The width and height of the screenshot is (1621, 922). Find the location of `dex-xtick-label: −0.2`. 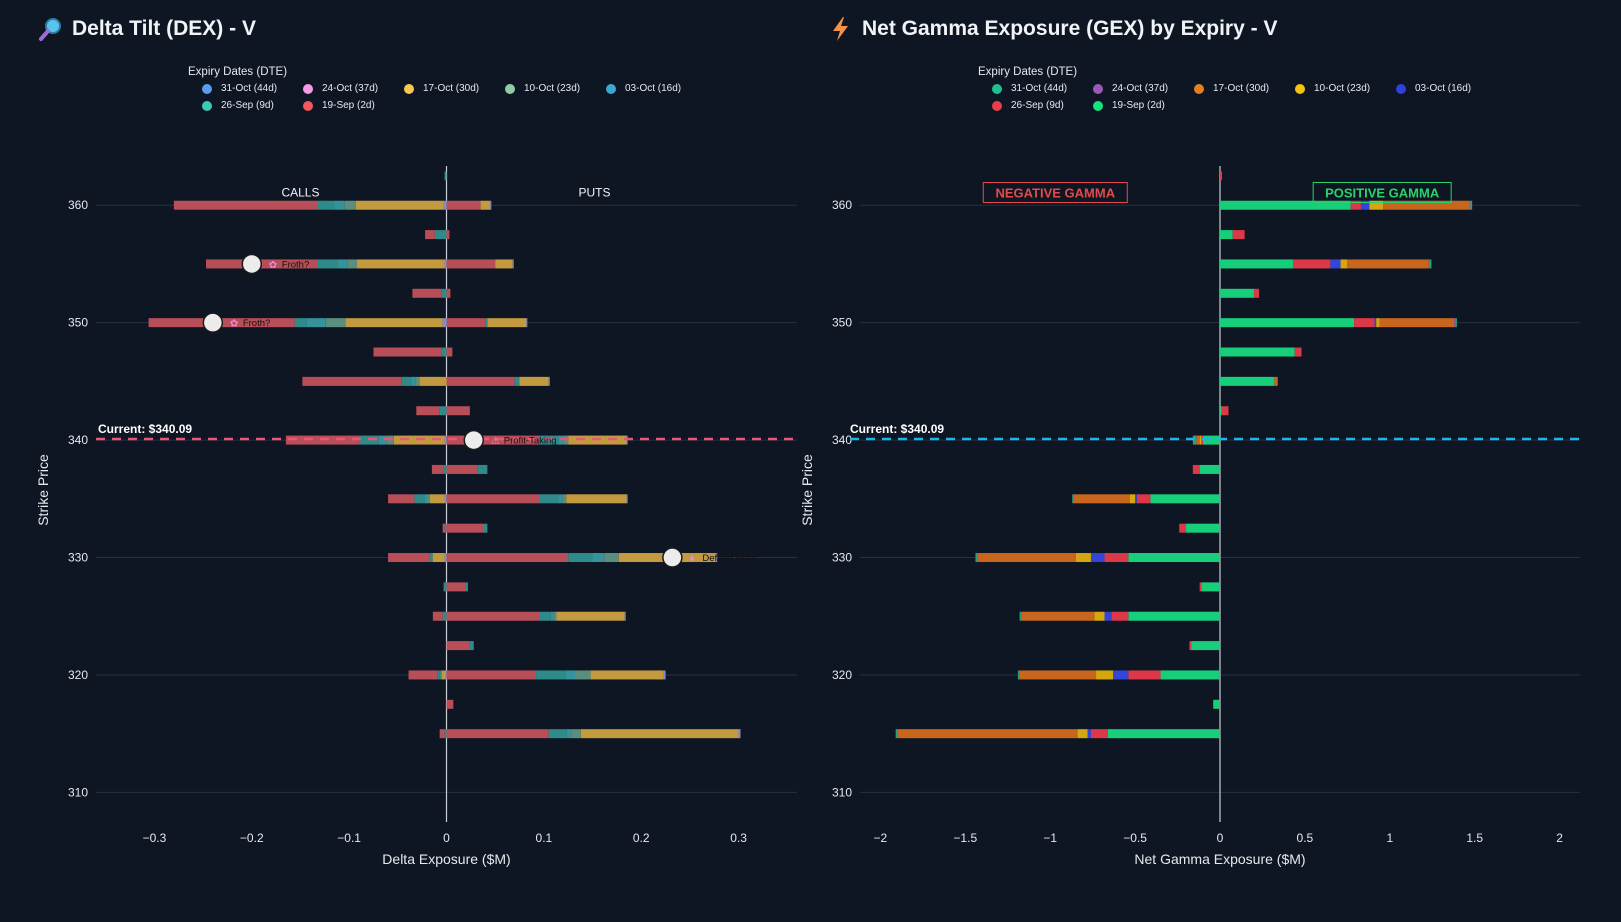

dex-xtick-label: −0.2 is located at coordinates (252, 838).